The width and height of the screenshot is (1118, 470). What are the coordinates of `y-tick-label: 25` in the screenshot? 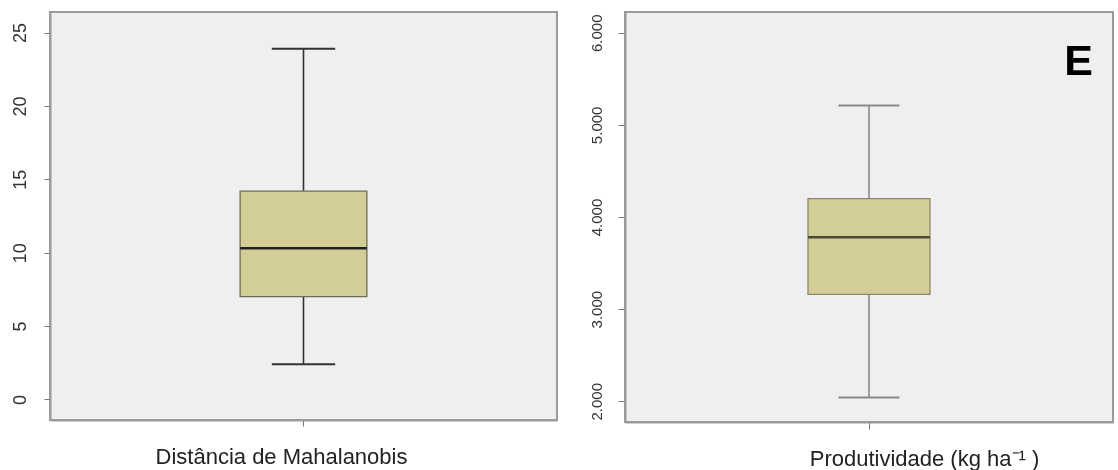 It's located at (19, 33).